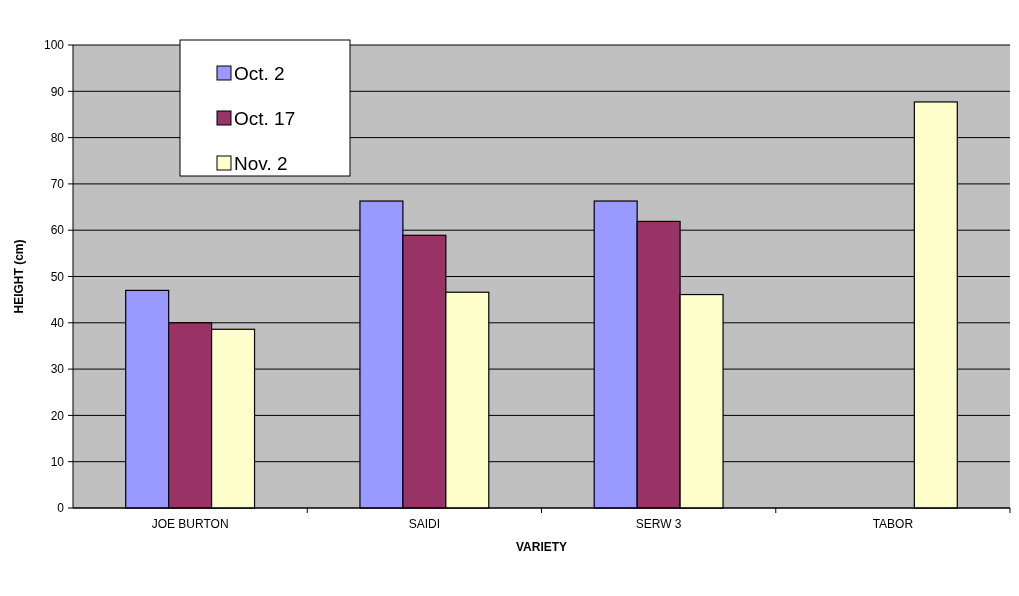 The height and width of the screenshot is (596, 1019). Describe the element at coordinates (541, 547) in the screenshot. I see `x-axis-title: VARIETY` at that location.